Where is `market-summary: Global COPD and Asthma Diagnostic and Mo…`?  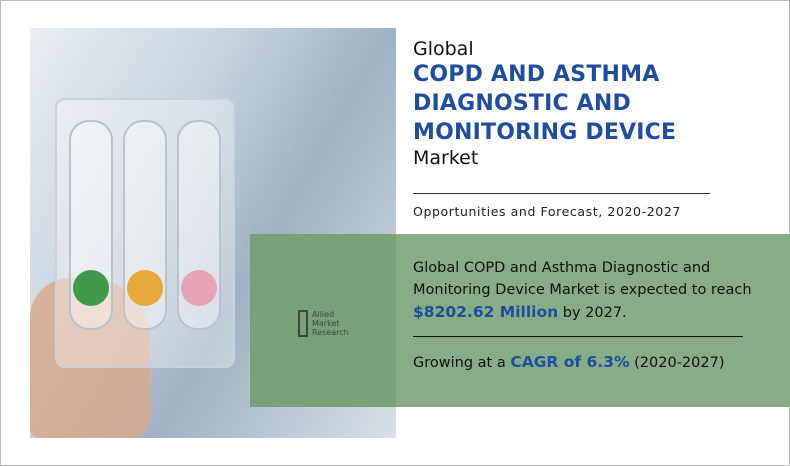
market-summary: Global COPD and Asthma Diagnostic and Mo… is located at coordinates (582, 290).